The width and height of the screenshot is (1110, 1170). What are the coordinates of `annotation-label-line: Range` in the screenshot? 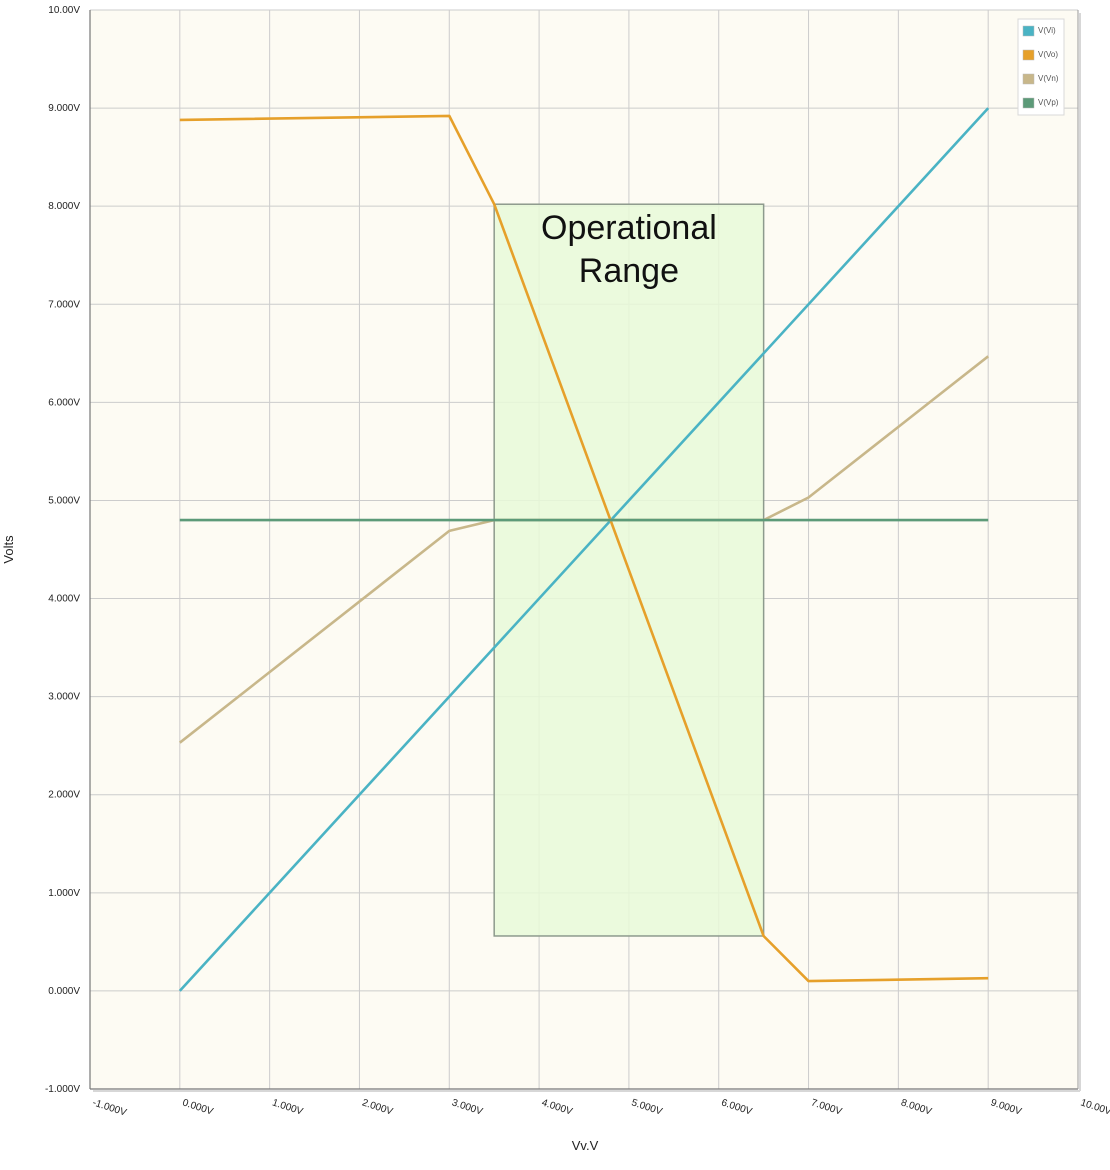 It's located at (629, 271).